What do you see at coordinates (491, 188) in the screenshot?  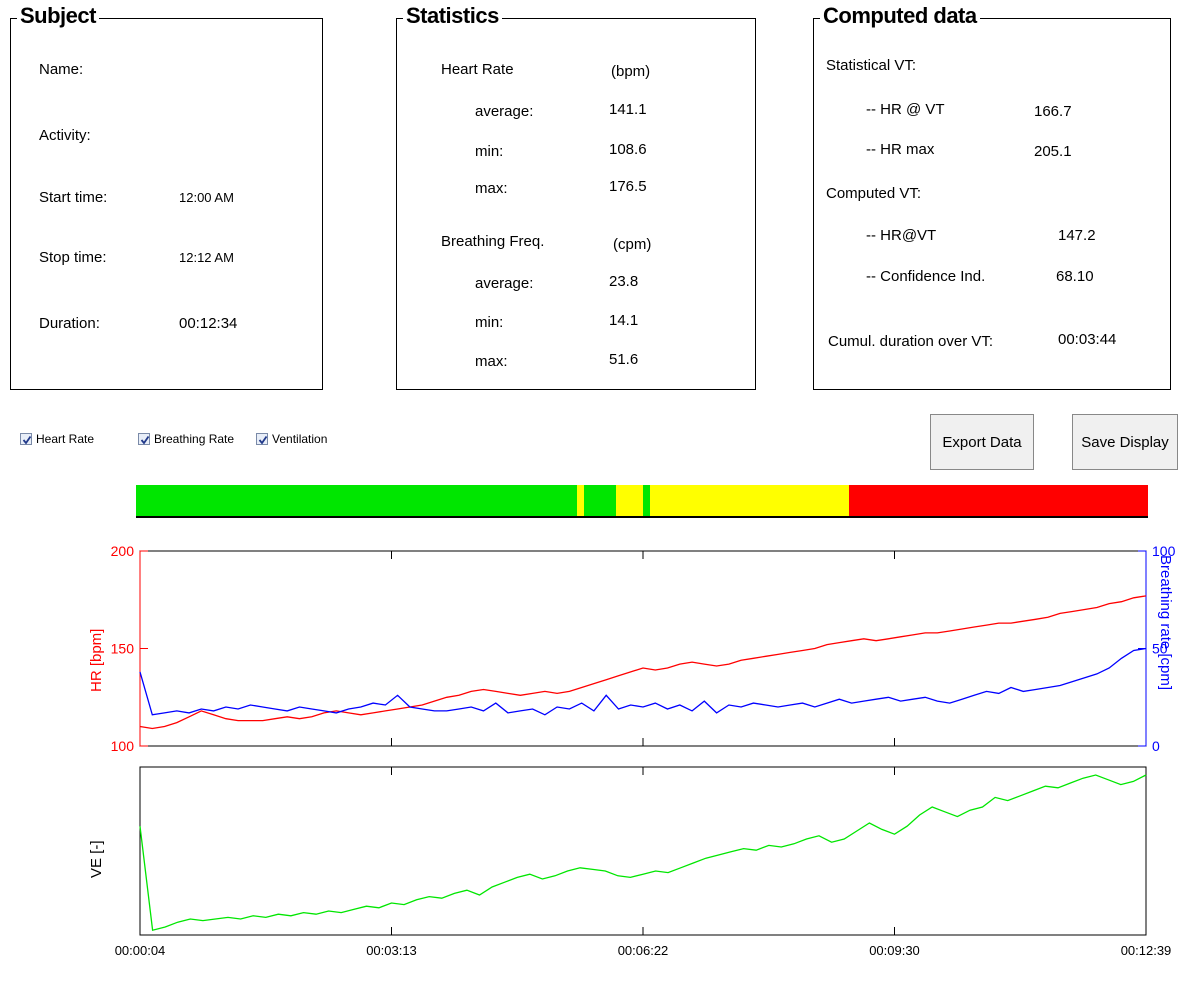 I see `hr-max-label: max:` at bounding box center [491, 188].